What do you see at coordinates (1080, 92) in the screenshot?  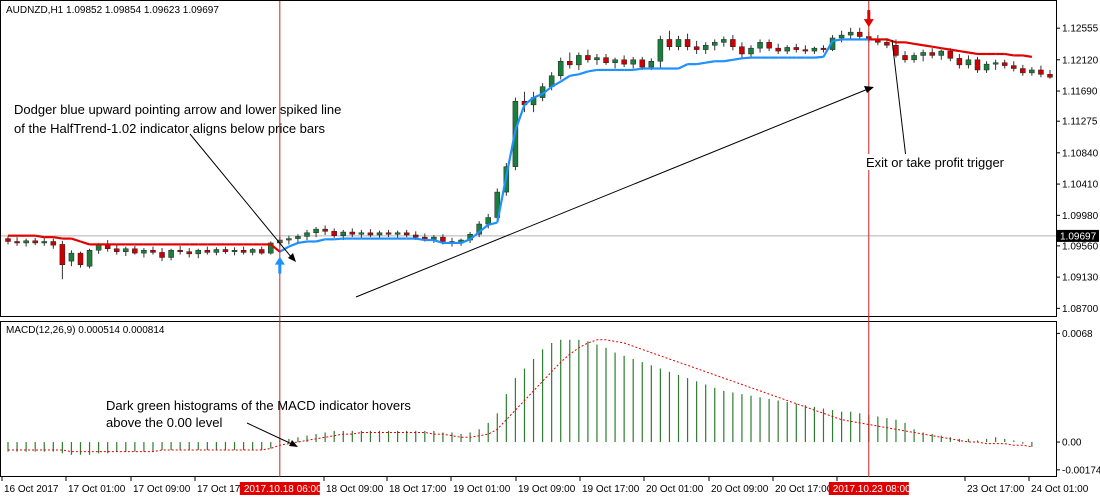 I see `price-tick-label: 1.11690` at bounding box center [1080, 92].